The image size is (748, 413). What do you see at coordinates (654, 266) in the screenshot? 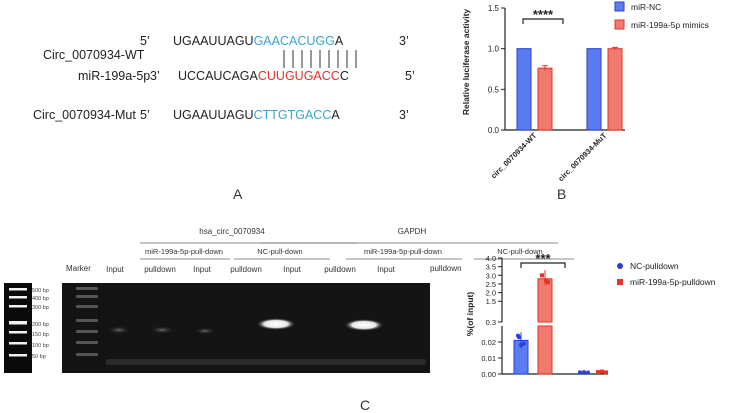
I see `legend-label-nc: NC-pulldown` at bounding box center [654, 266].